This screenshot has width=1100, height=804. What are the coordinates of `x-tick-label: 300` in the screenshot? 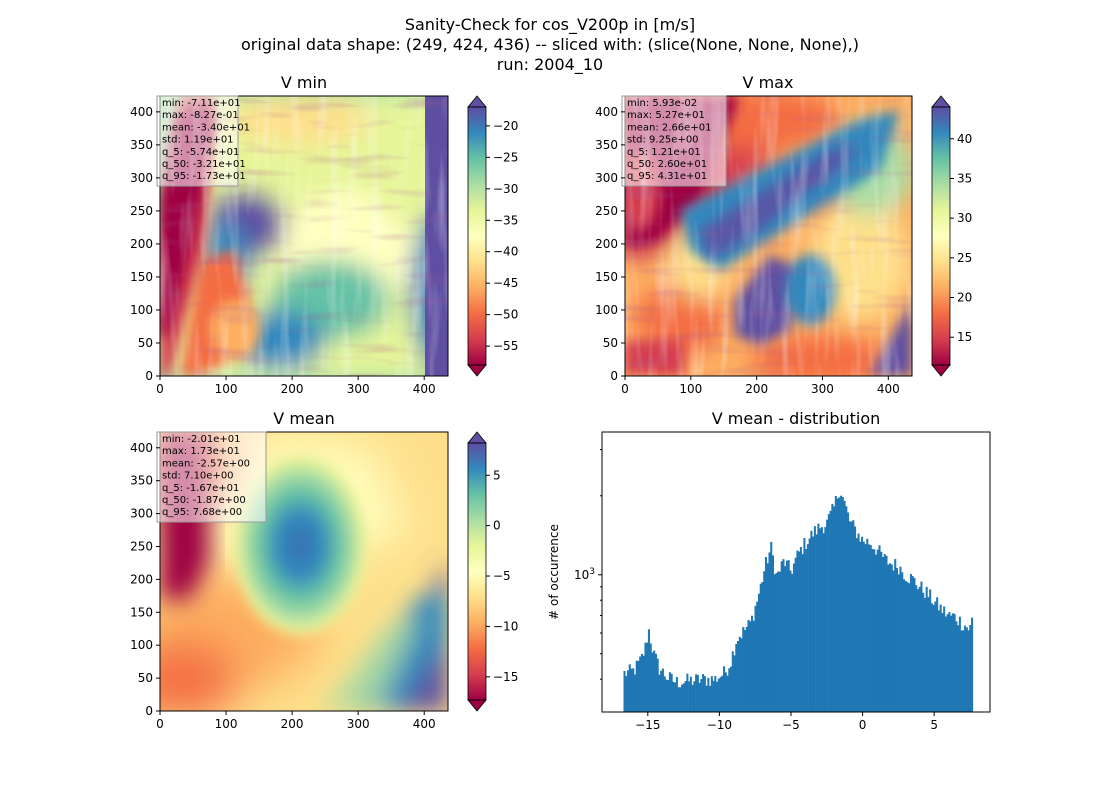 It's located at (822, 389).